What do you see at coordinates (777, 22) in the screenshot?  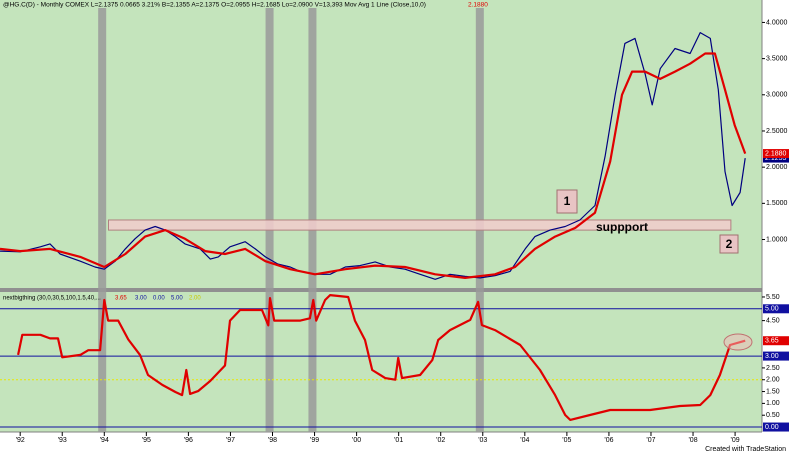 I see `y-tick-label: 4.0000` at bounding box center [777, 22].